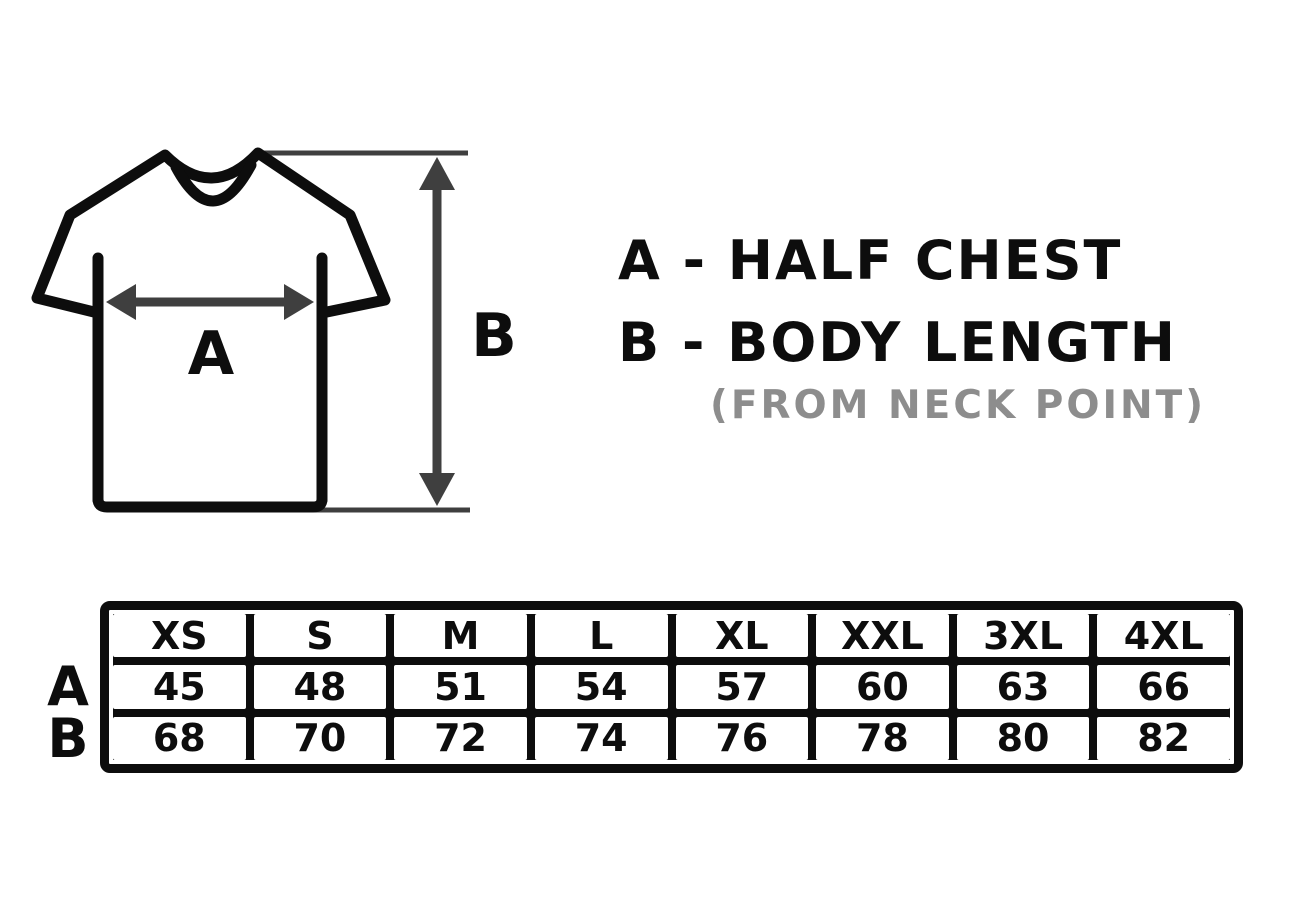 This screenshot has width=1300, height=900. Describe the element at coordinates (870, 260) in the screenshot. I see `legend-half-chest: A - HALF CHEST` at that location.